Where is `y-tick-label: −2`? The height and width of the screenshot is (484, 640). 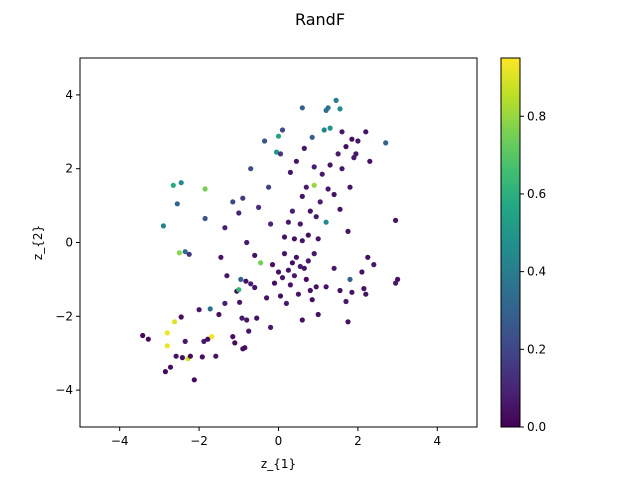 y-tick-label: −2 is located at coordinates (64, 316).